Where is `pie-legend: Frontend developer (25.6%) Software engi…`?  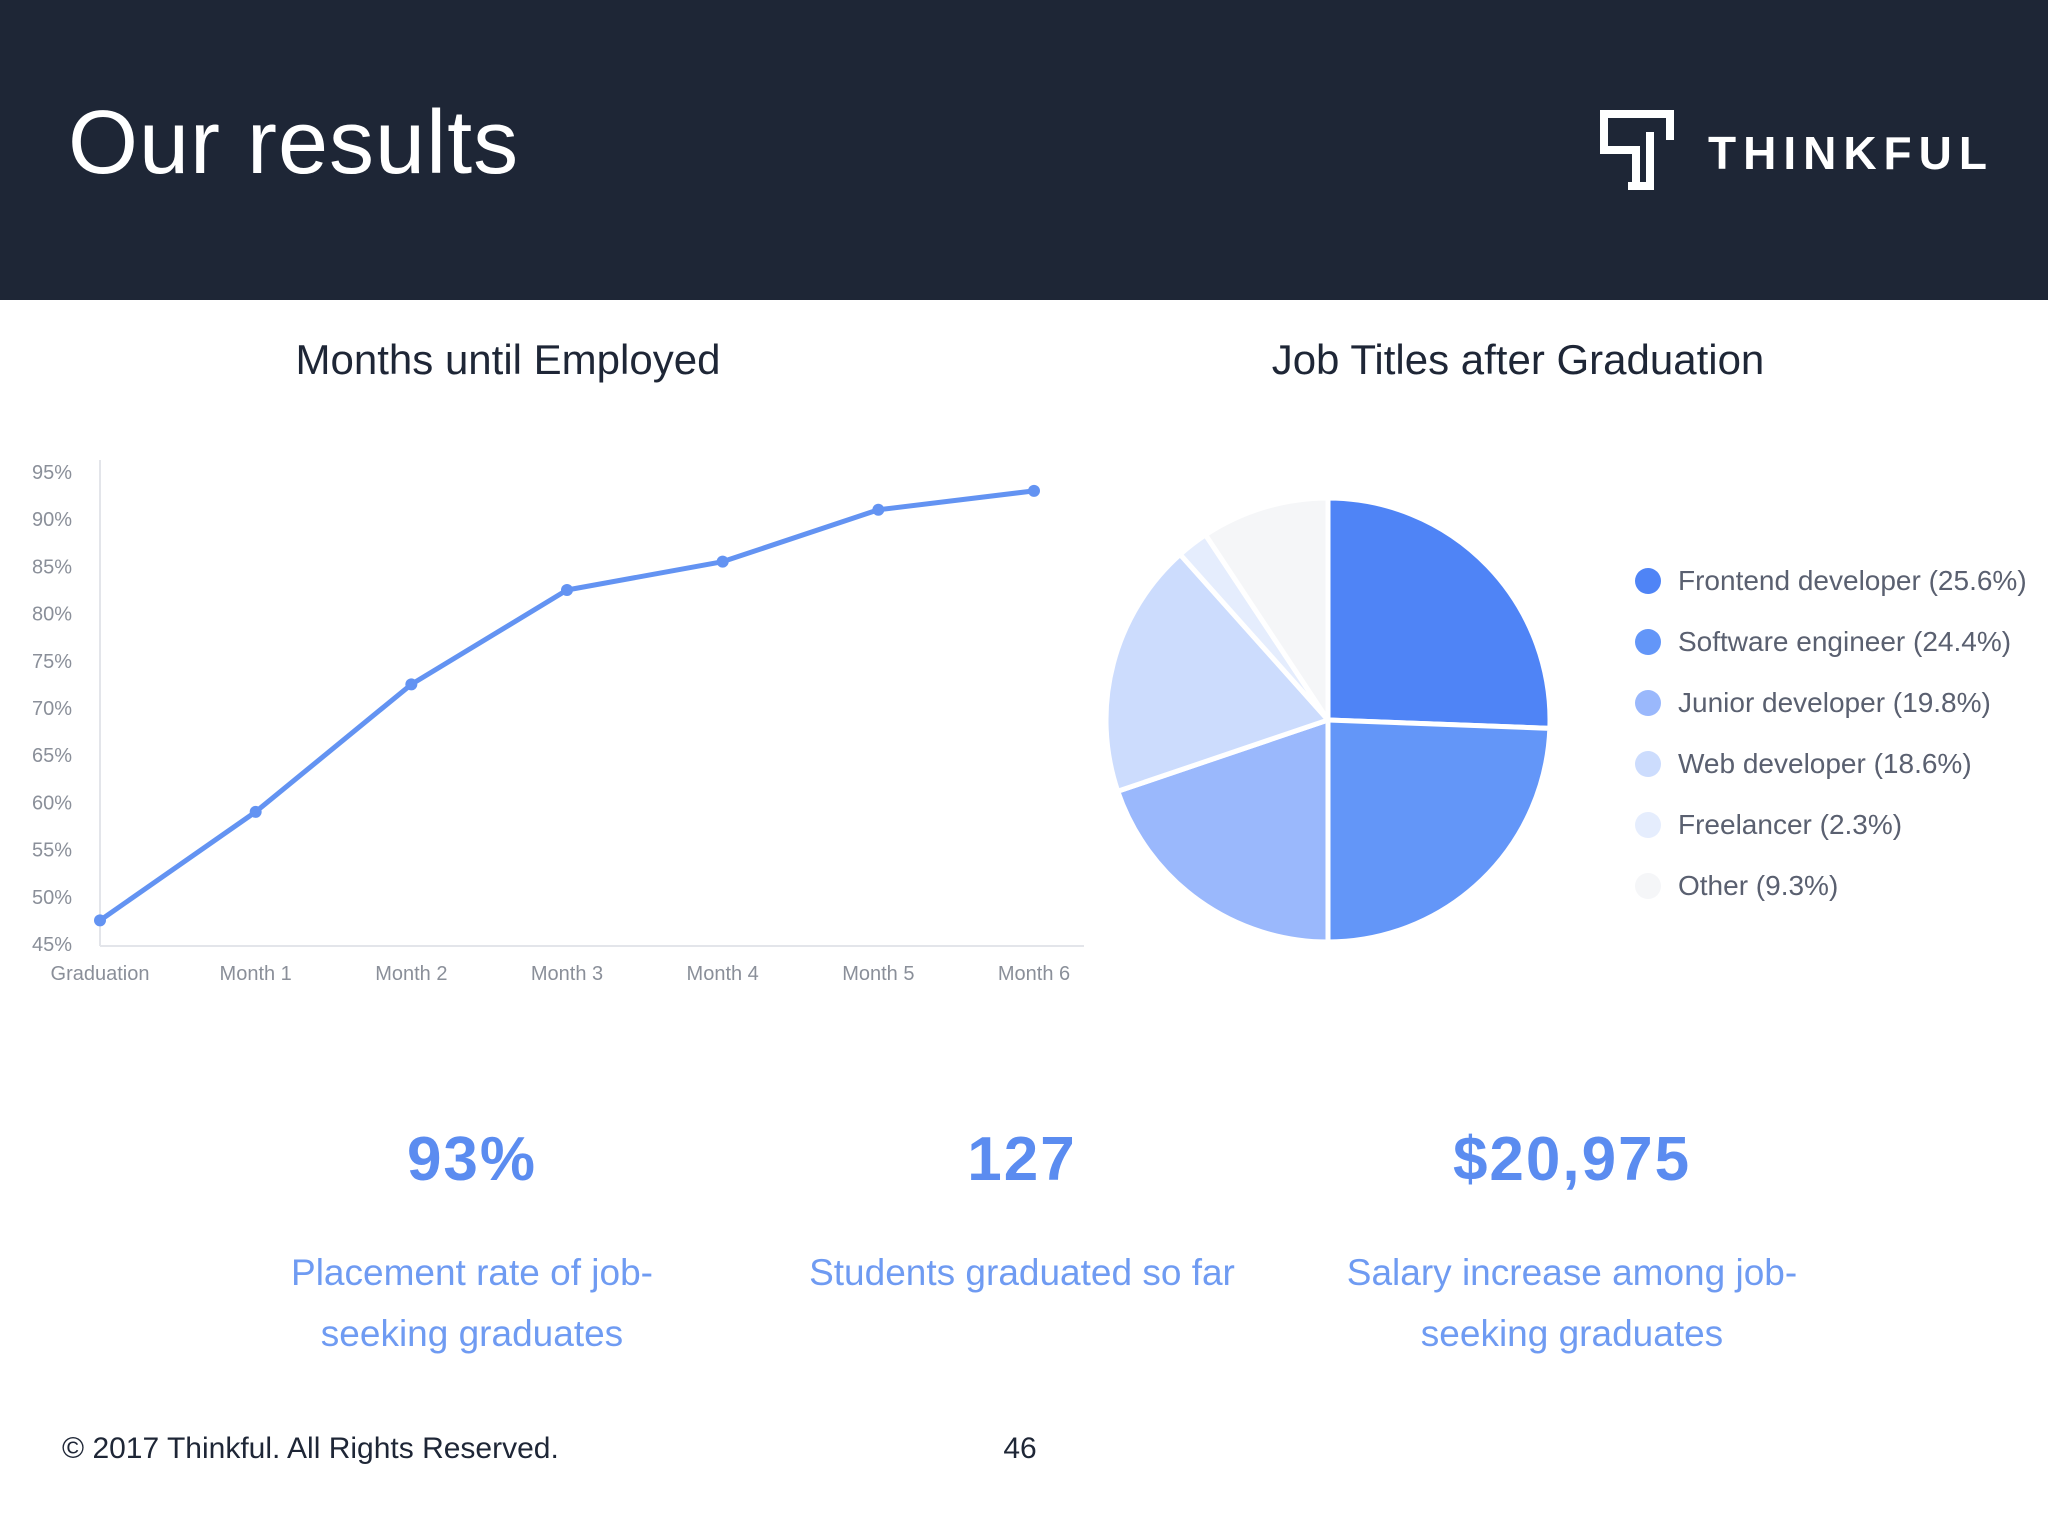 pie-legend: Frontend developer (25.6%) Software engi… is located at coordinates (1839, 738).